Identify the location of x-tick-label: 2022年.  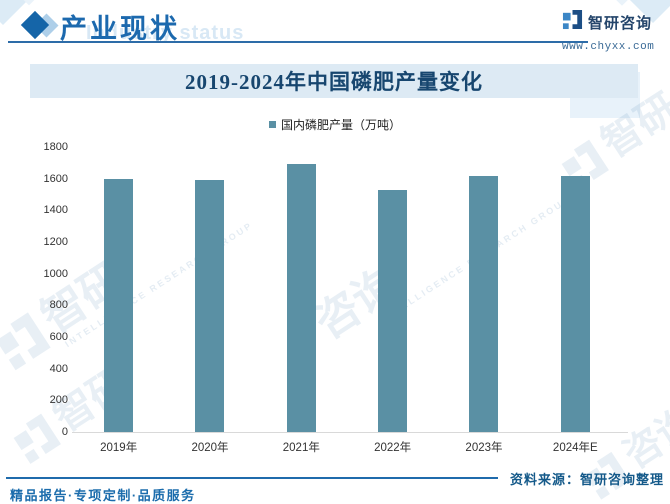
(393, 448).